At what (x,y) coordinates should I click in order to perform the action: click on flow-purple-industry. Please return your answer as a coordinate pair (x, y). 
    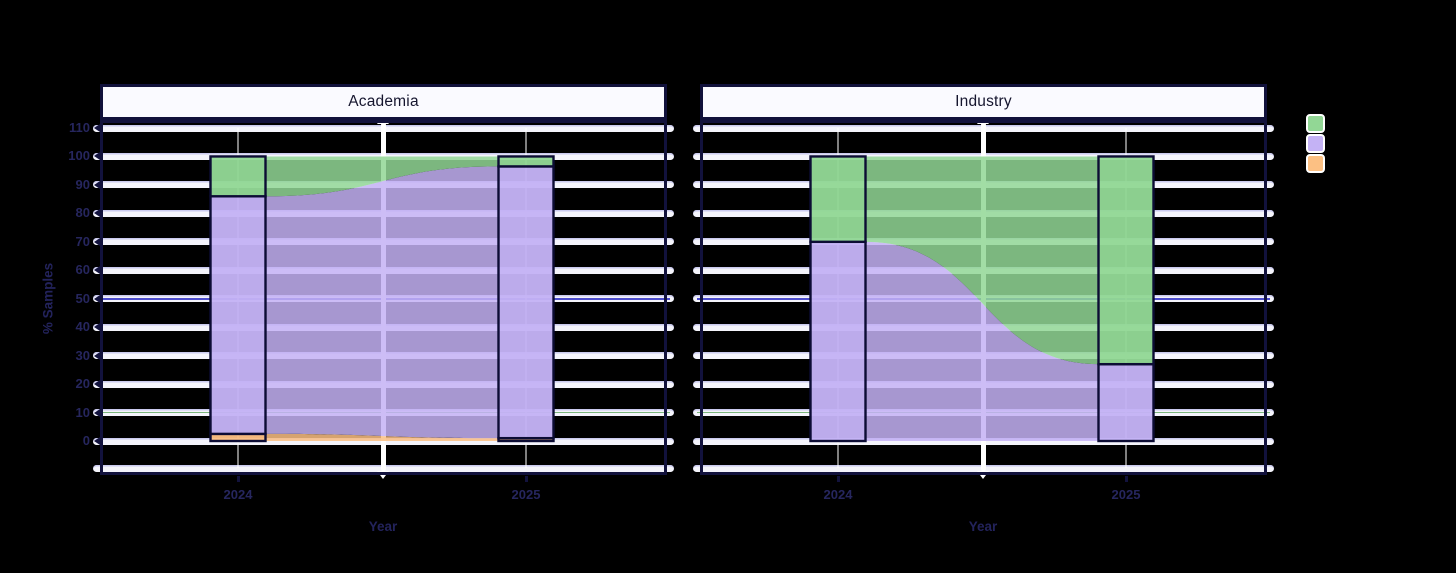
    Looking at the image, I should click on (982, 341).